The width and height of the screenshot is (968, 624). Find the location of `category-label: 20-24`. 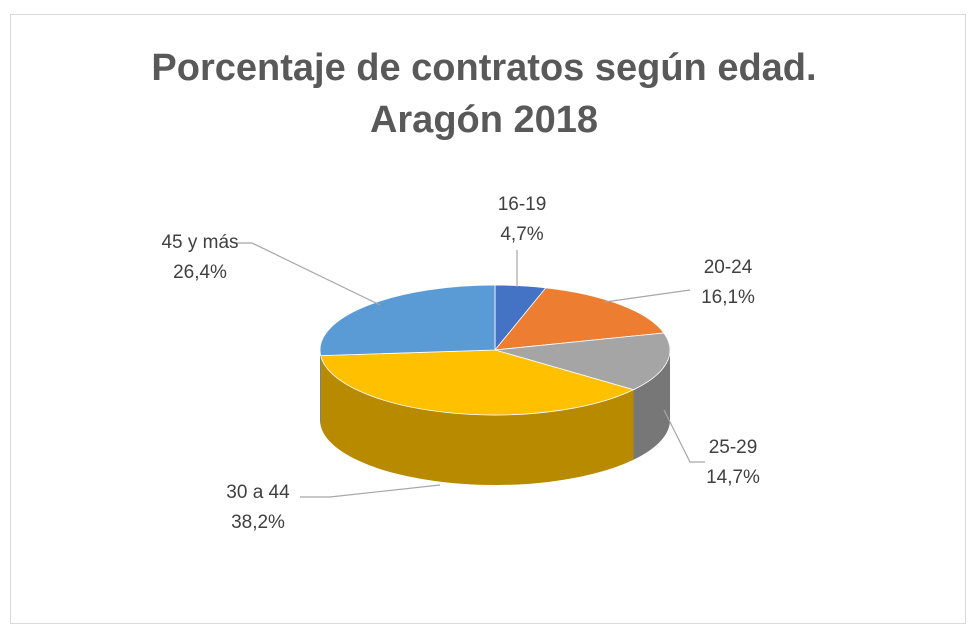

category-label: 20-24 is located at coordinates (728, 267).